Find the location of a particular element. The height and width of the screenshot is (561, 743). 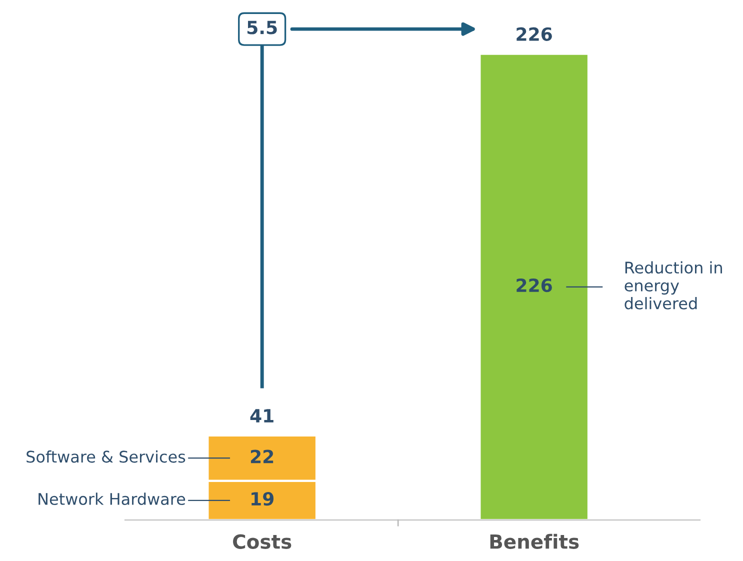

x-tick-label: Benefits is located at coordinates (534, 541).